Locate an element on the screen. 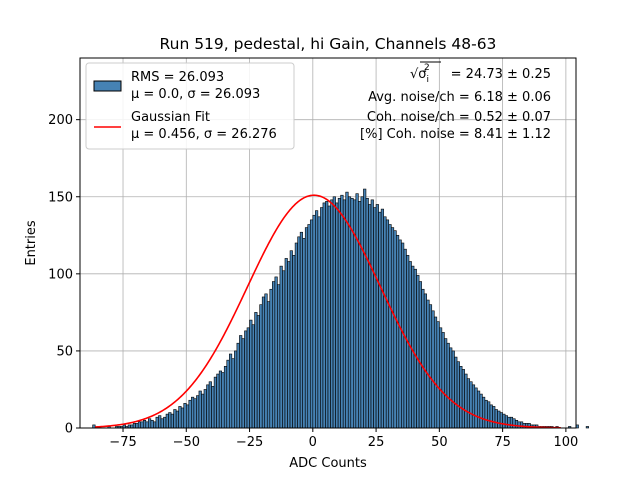 The width and height of the screenshot is (640, 480). x-tick-label: 50 is located at coordinates (439, 442).